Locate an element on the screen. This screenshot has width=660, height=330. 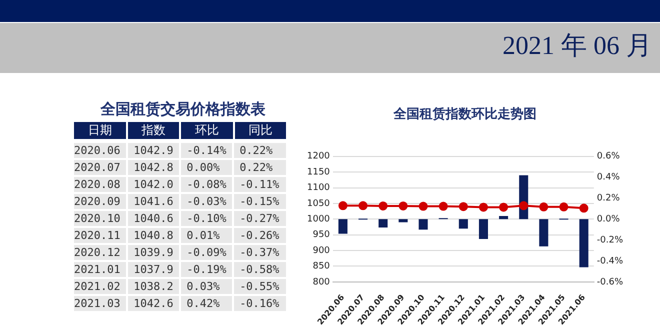
text: 2021 年 06 月 is located at coordinates (577, 46).